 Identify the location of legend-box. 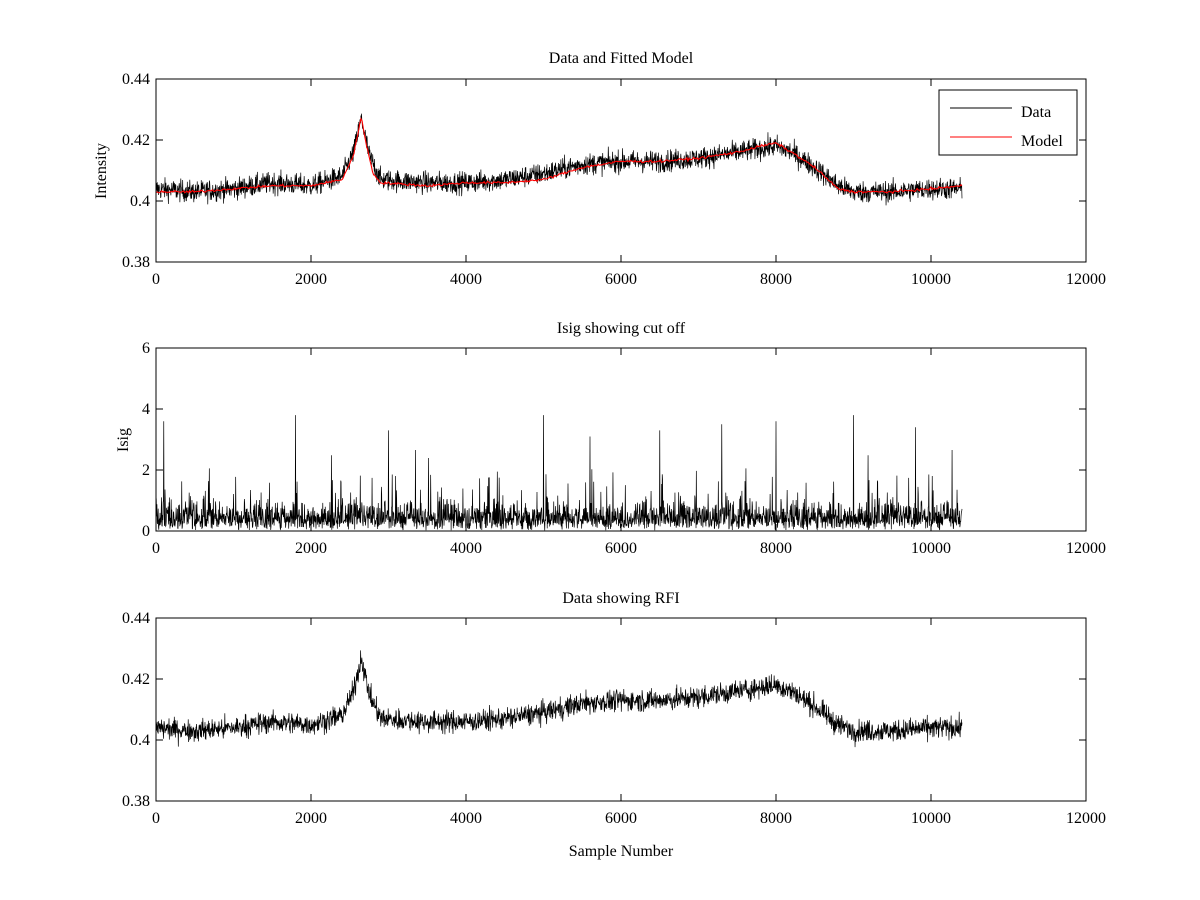
(1008, 122).